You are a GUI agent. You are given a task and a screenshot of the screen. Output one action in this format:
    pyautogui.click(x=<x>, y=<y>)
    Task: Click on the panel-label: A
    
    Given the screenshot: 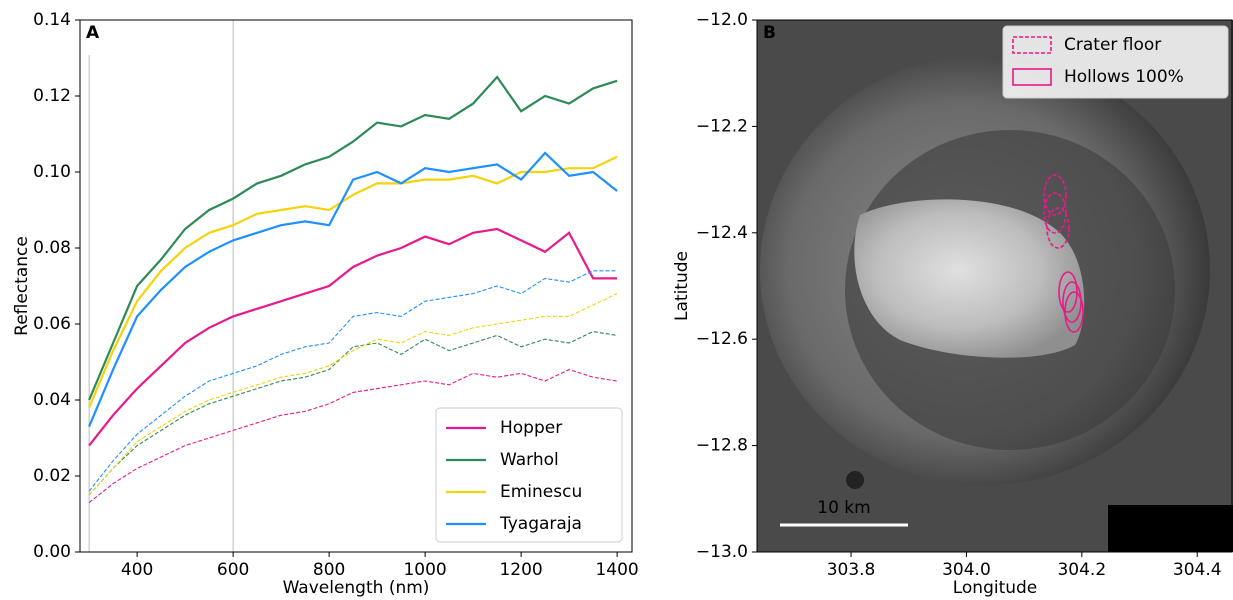 What is the action you would take?
    pyautogui.click(x=93, y=33)
    